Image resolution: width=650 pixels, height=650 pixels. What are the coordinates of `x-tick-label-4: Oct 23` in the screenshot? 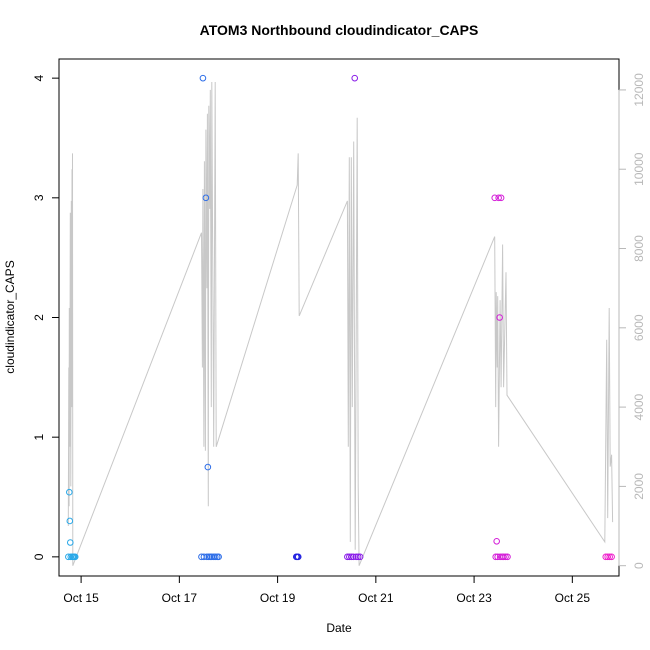 It's located at (474, 598).